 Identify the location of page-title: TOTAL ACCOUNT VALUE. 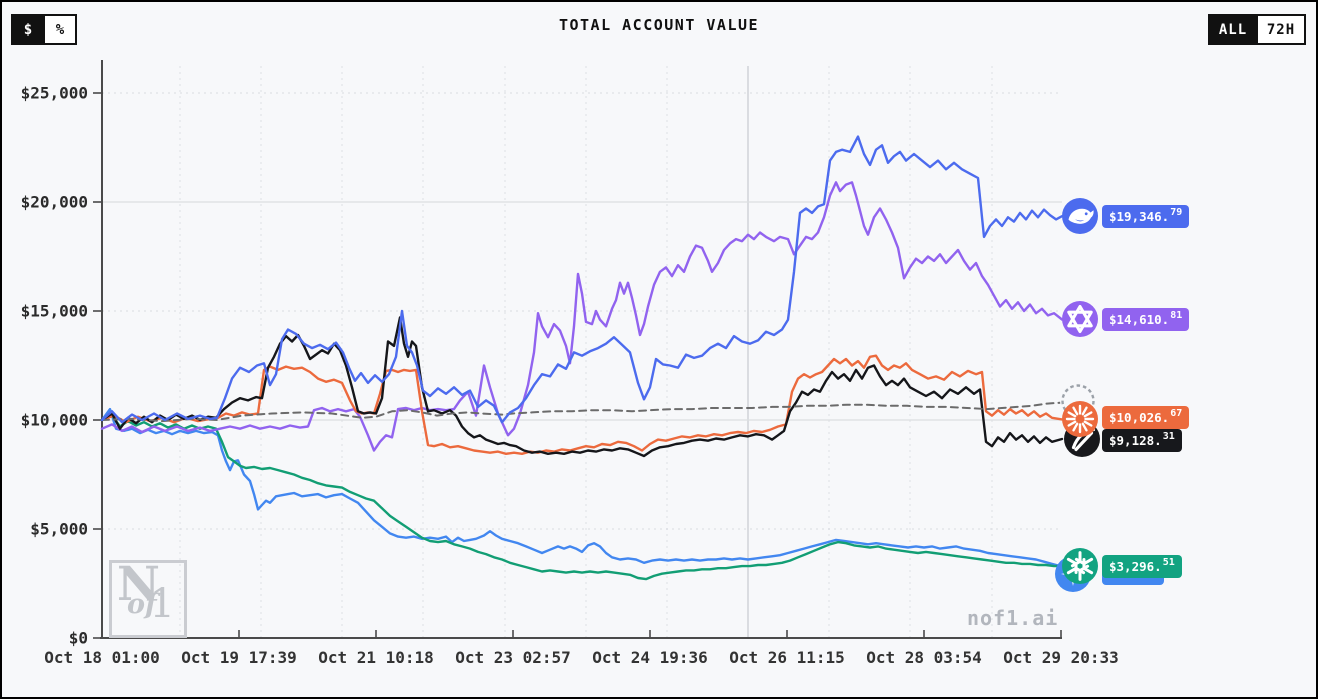
(659, 25).